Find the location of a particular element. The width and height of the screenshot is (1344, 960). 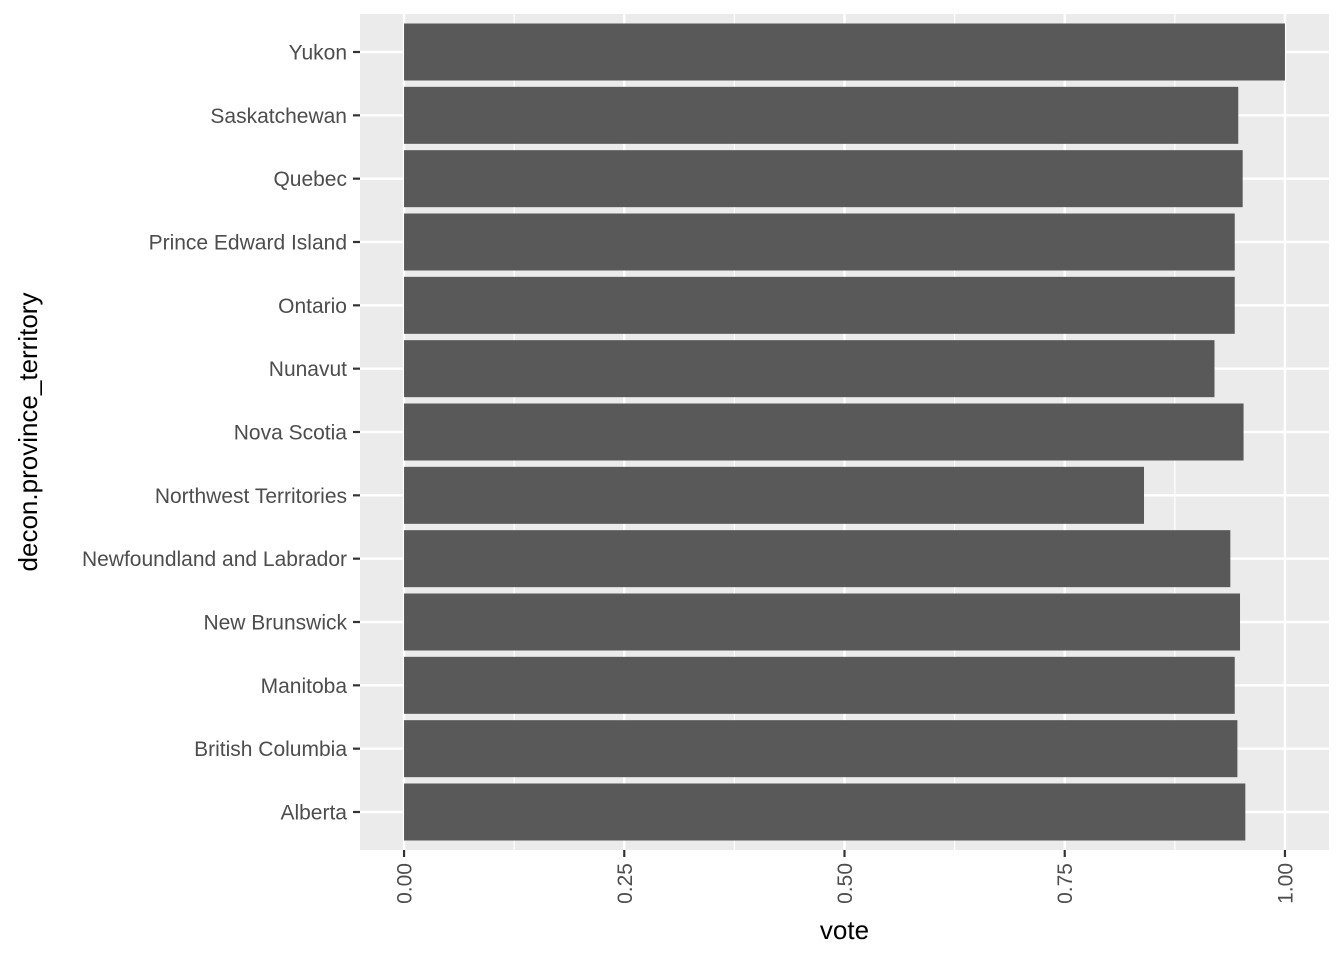

y-tick-label: Ontario is located at coordinates (312, 306).